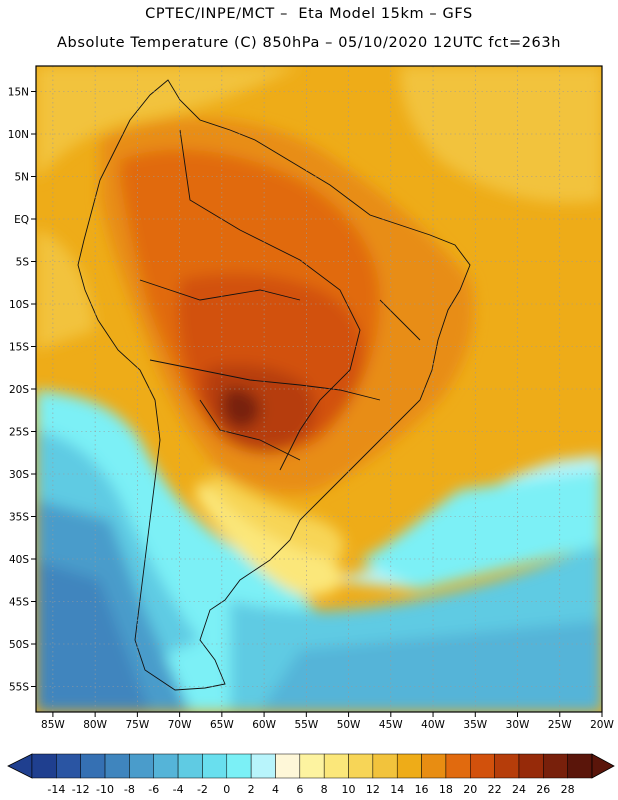  What do you see at coordinates (222, 725) in the screenshot?
I see `lon-label: 65W` at bounding box center [222, 725].